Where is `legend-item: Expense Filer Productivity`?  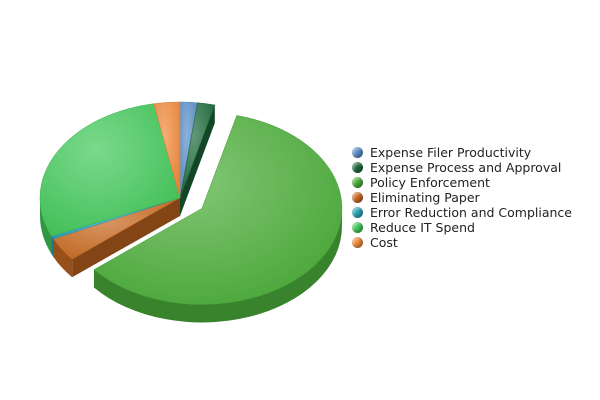 legend-item: Expense Filer Productivity is located at coordinates (462, 152).